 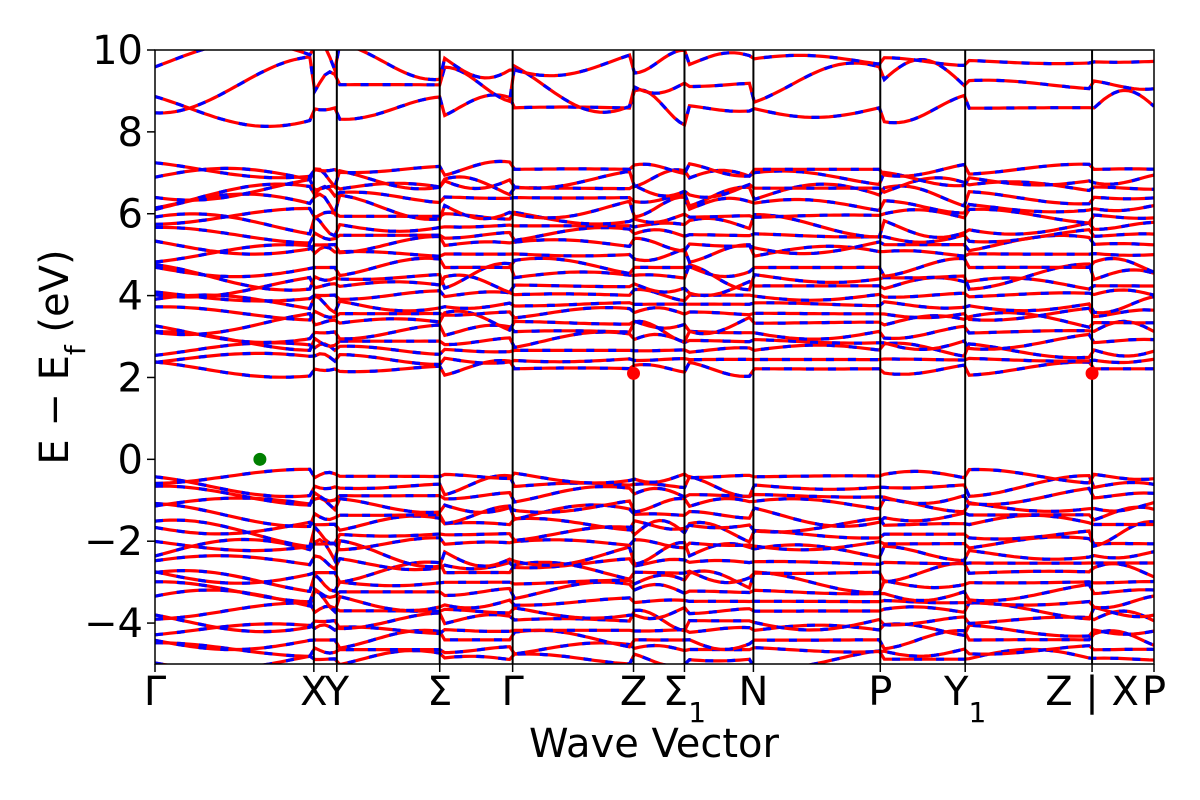 I want to click on x-tick-label: X, so click(x=313, y=692).